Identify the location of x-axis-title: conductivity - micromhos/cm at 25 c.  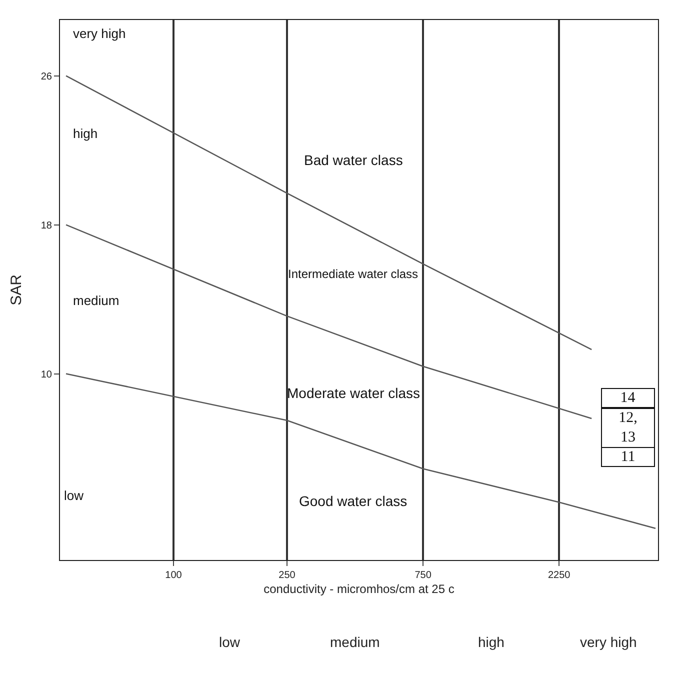
(359, 589).